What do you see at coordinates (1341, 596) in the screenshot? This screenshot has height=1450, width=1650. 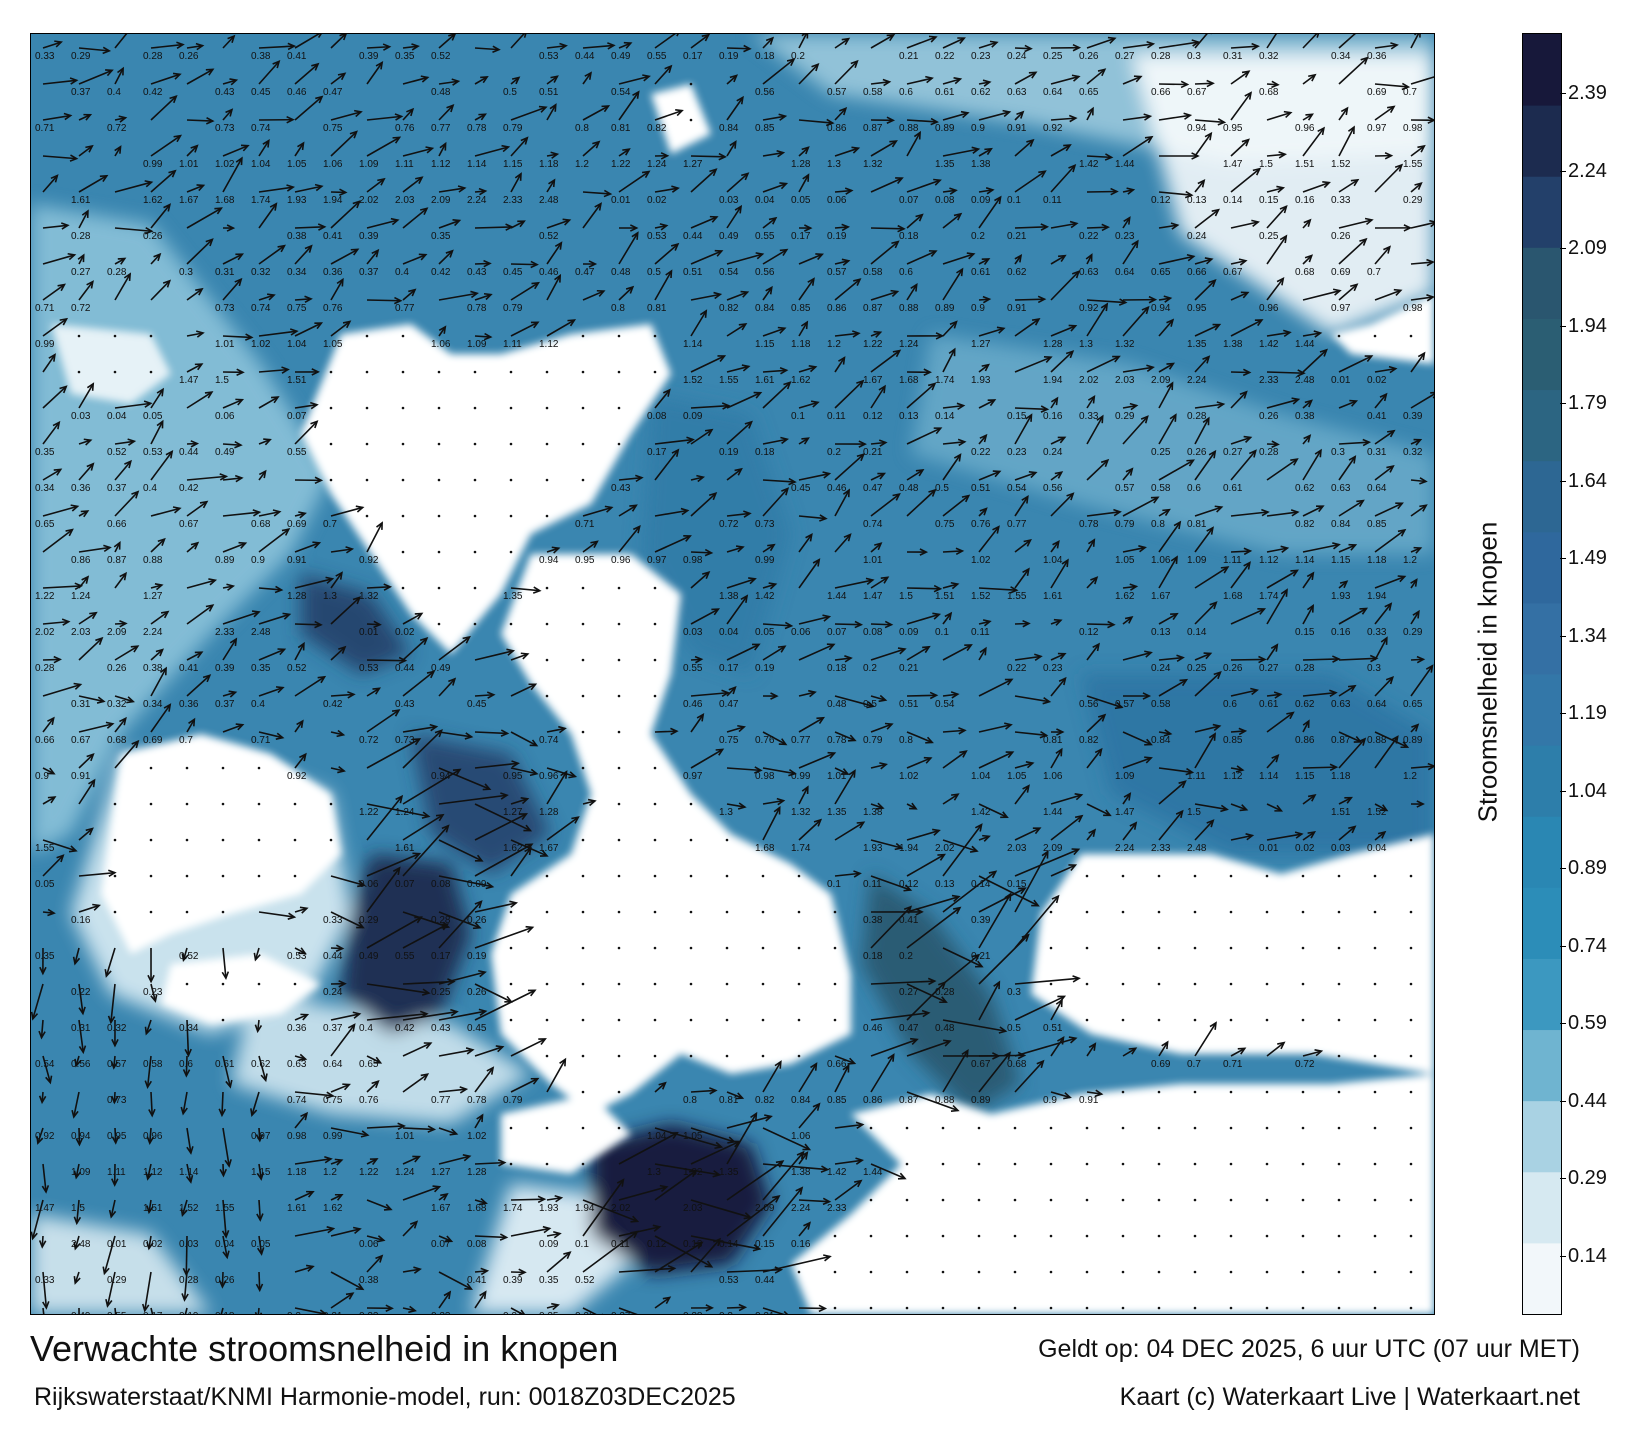 I see `speed-label: 1.93` at bounding box center [1341, 596].